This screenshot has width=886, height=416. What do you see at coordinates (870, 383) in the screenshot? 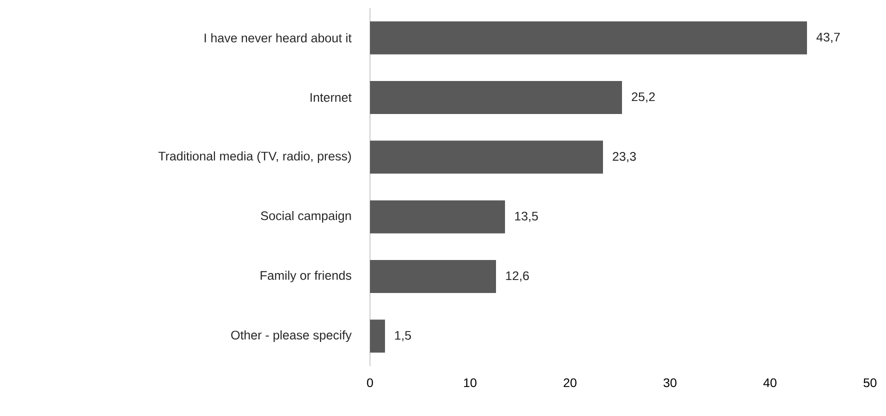
I see `x-tick-label: 50` at bounding box center [870, 383].